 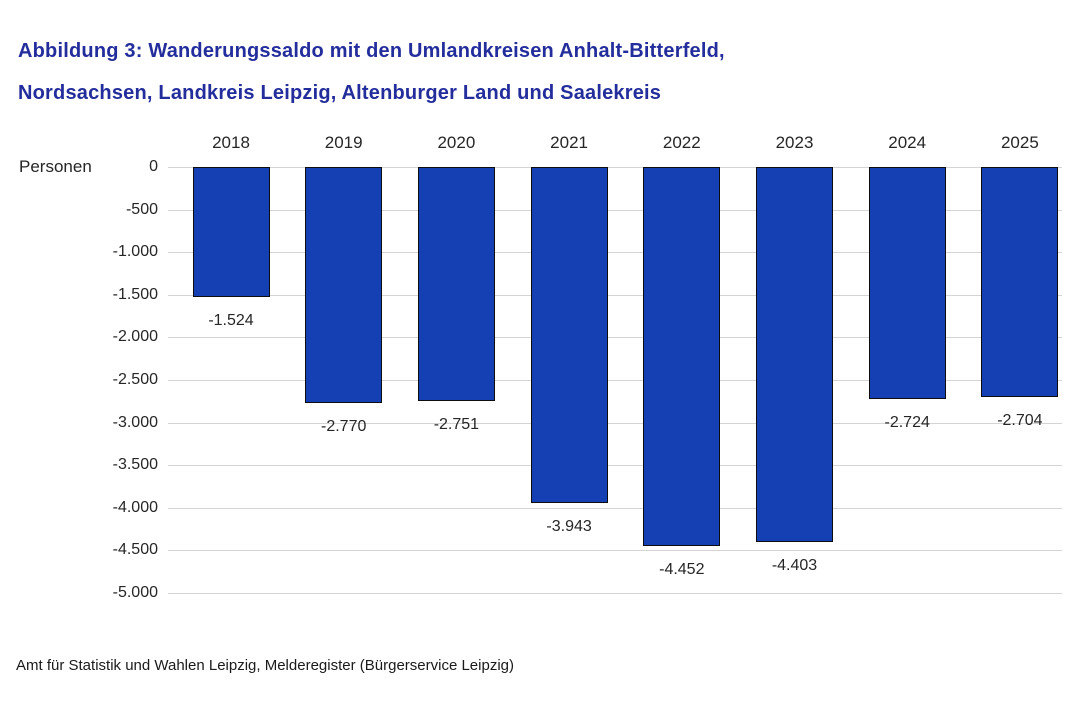 I want to click on y-axis-tick-label: -1.000, so click(x=135, y=252).